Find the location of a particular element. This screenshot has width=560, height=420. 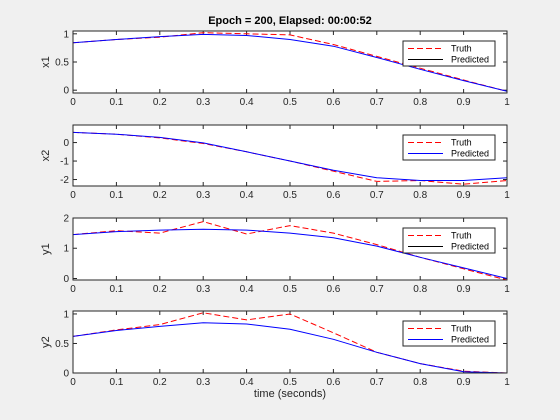

y-tick-label: -2 is located at coordinates (64, 180).